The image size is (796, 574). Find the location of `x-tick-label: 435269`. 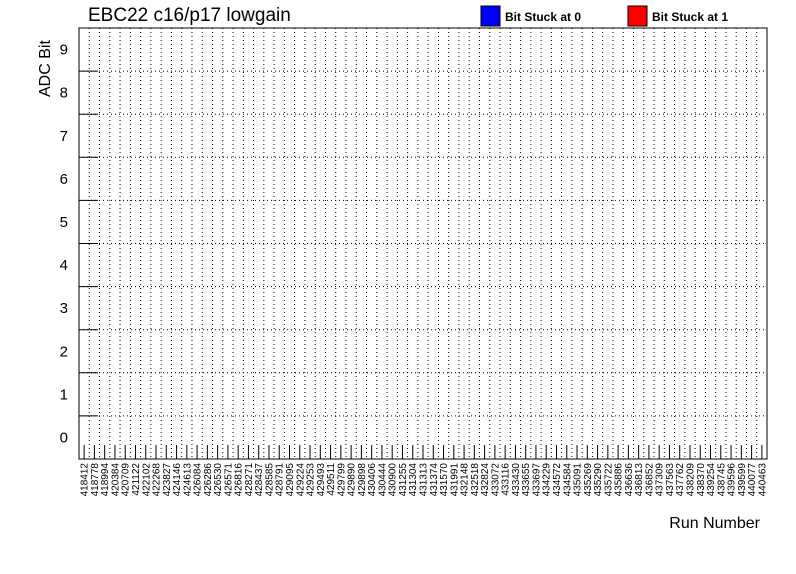

x-tick-label: 435269 is located at coordinates (588, 480).